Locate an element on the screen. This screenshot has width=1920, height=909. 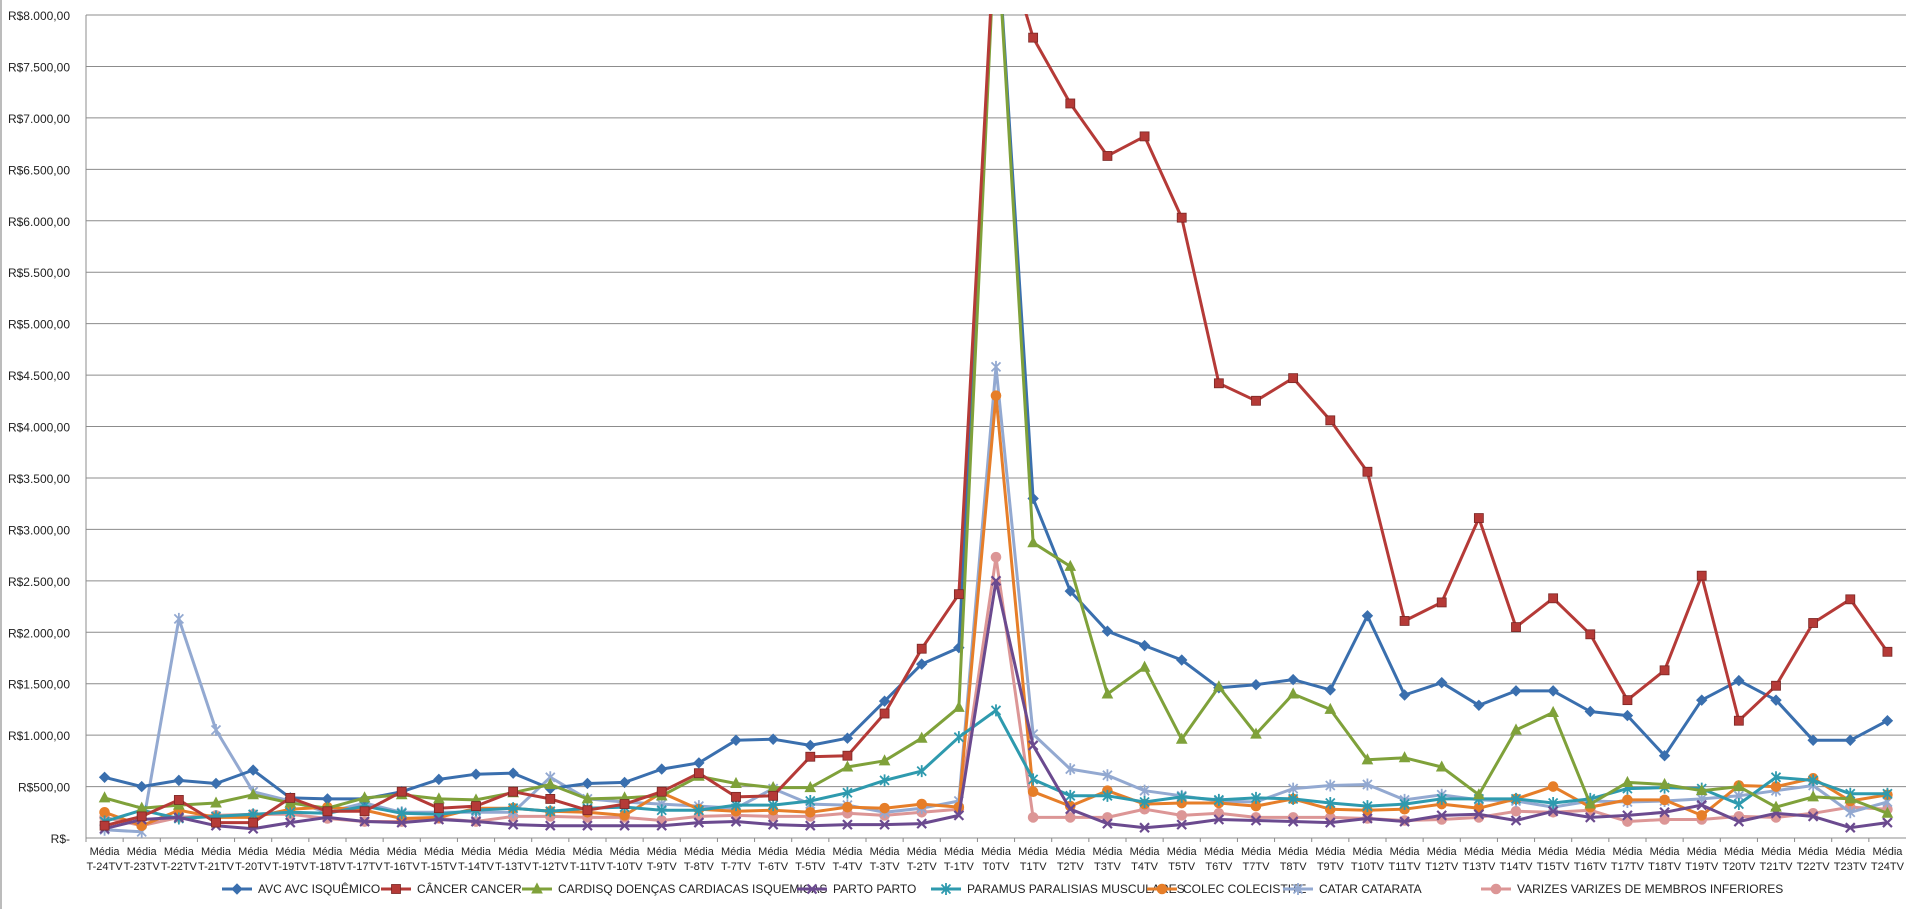
legend-label: CATAR CATARATA is located at coordinates (1370, 889).